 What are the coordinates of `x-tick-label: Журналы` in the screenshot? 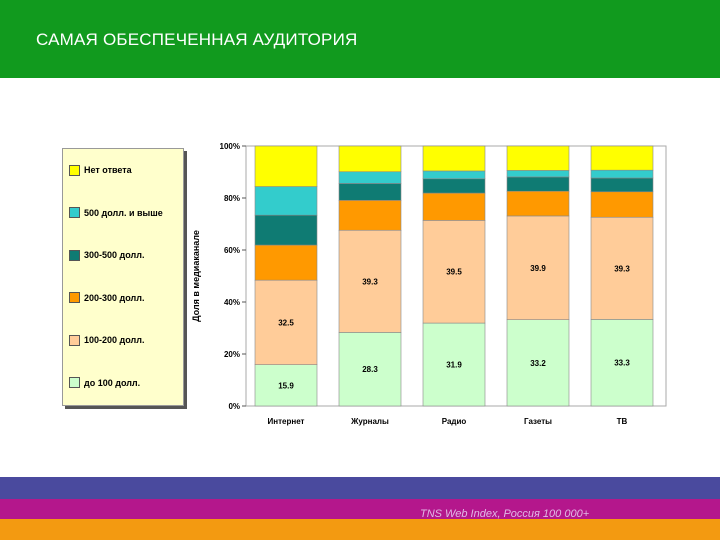 It's located at (369, 421).